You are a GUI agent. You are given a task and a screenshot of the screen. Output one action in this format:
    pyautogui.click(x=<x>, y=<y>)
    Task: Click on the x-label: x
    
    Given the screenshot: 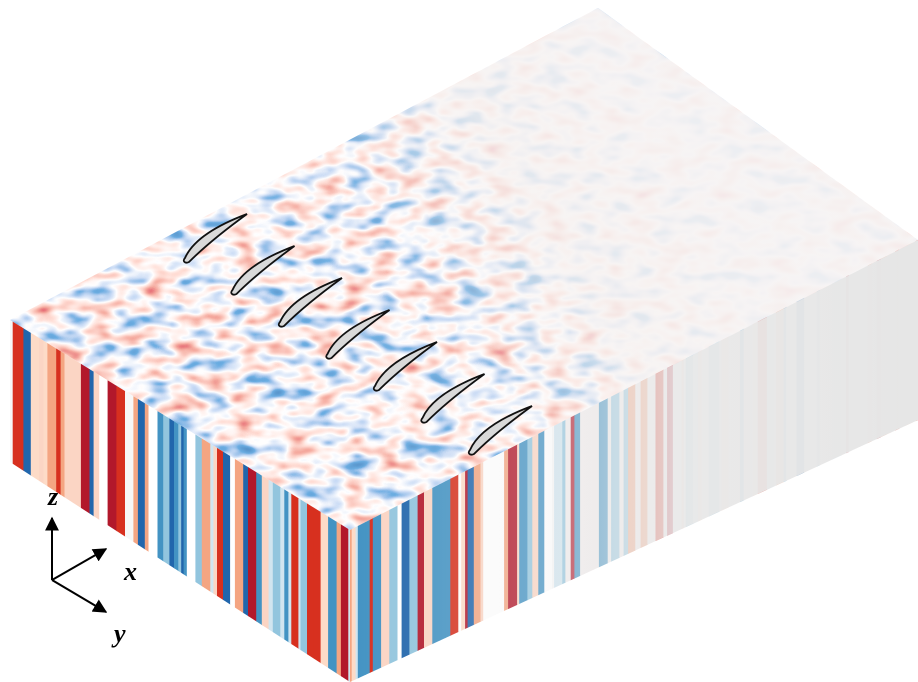 What is the action you would take?
    pyautogui.click(x=130, y=571)
    